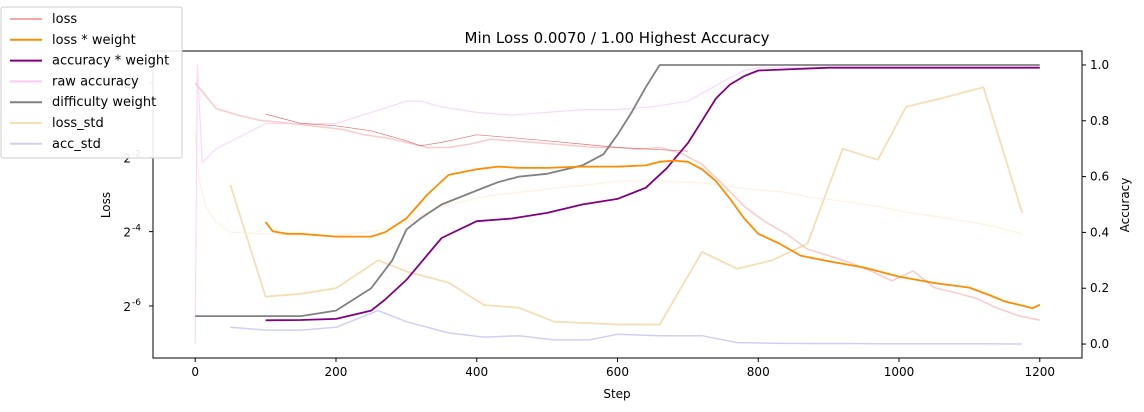  Describe the element at coordinates (94, 40) in the screenshot. I see `legend-label: loss * weight` at that location.